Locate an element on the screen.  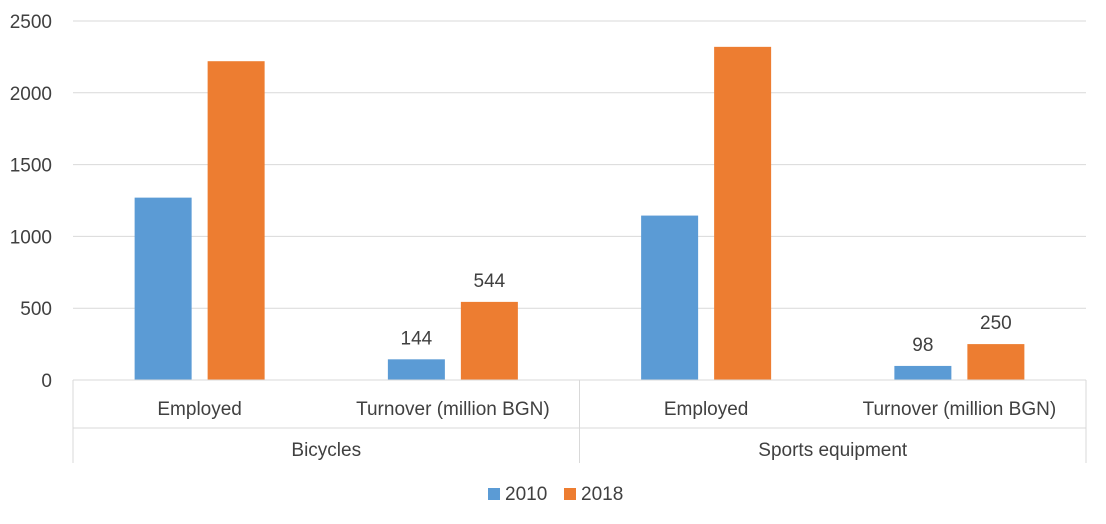
legend-label: 2010 is located at coordinates (526, 494).